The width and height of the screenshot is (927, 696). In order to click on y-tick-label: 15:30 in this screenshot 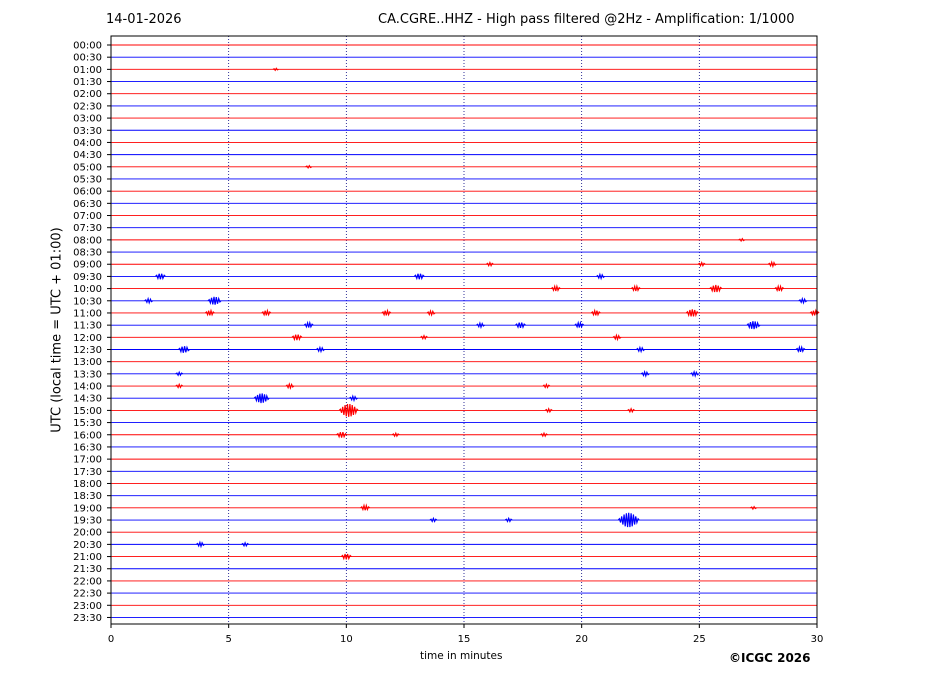, I will do `click(87, 423)`.